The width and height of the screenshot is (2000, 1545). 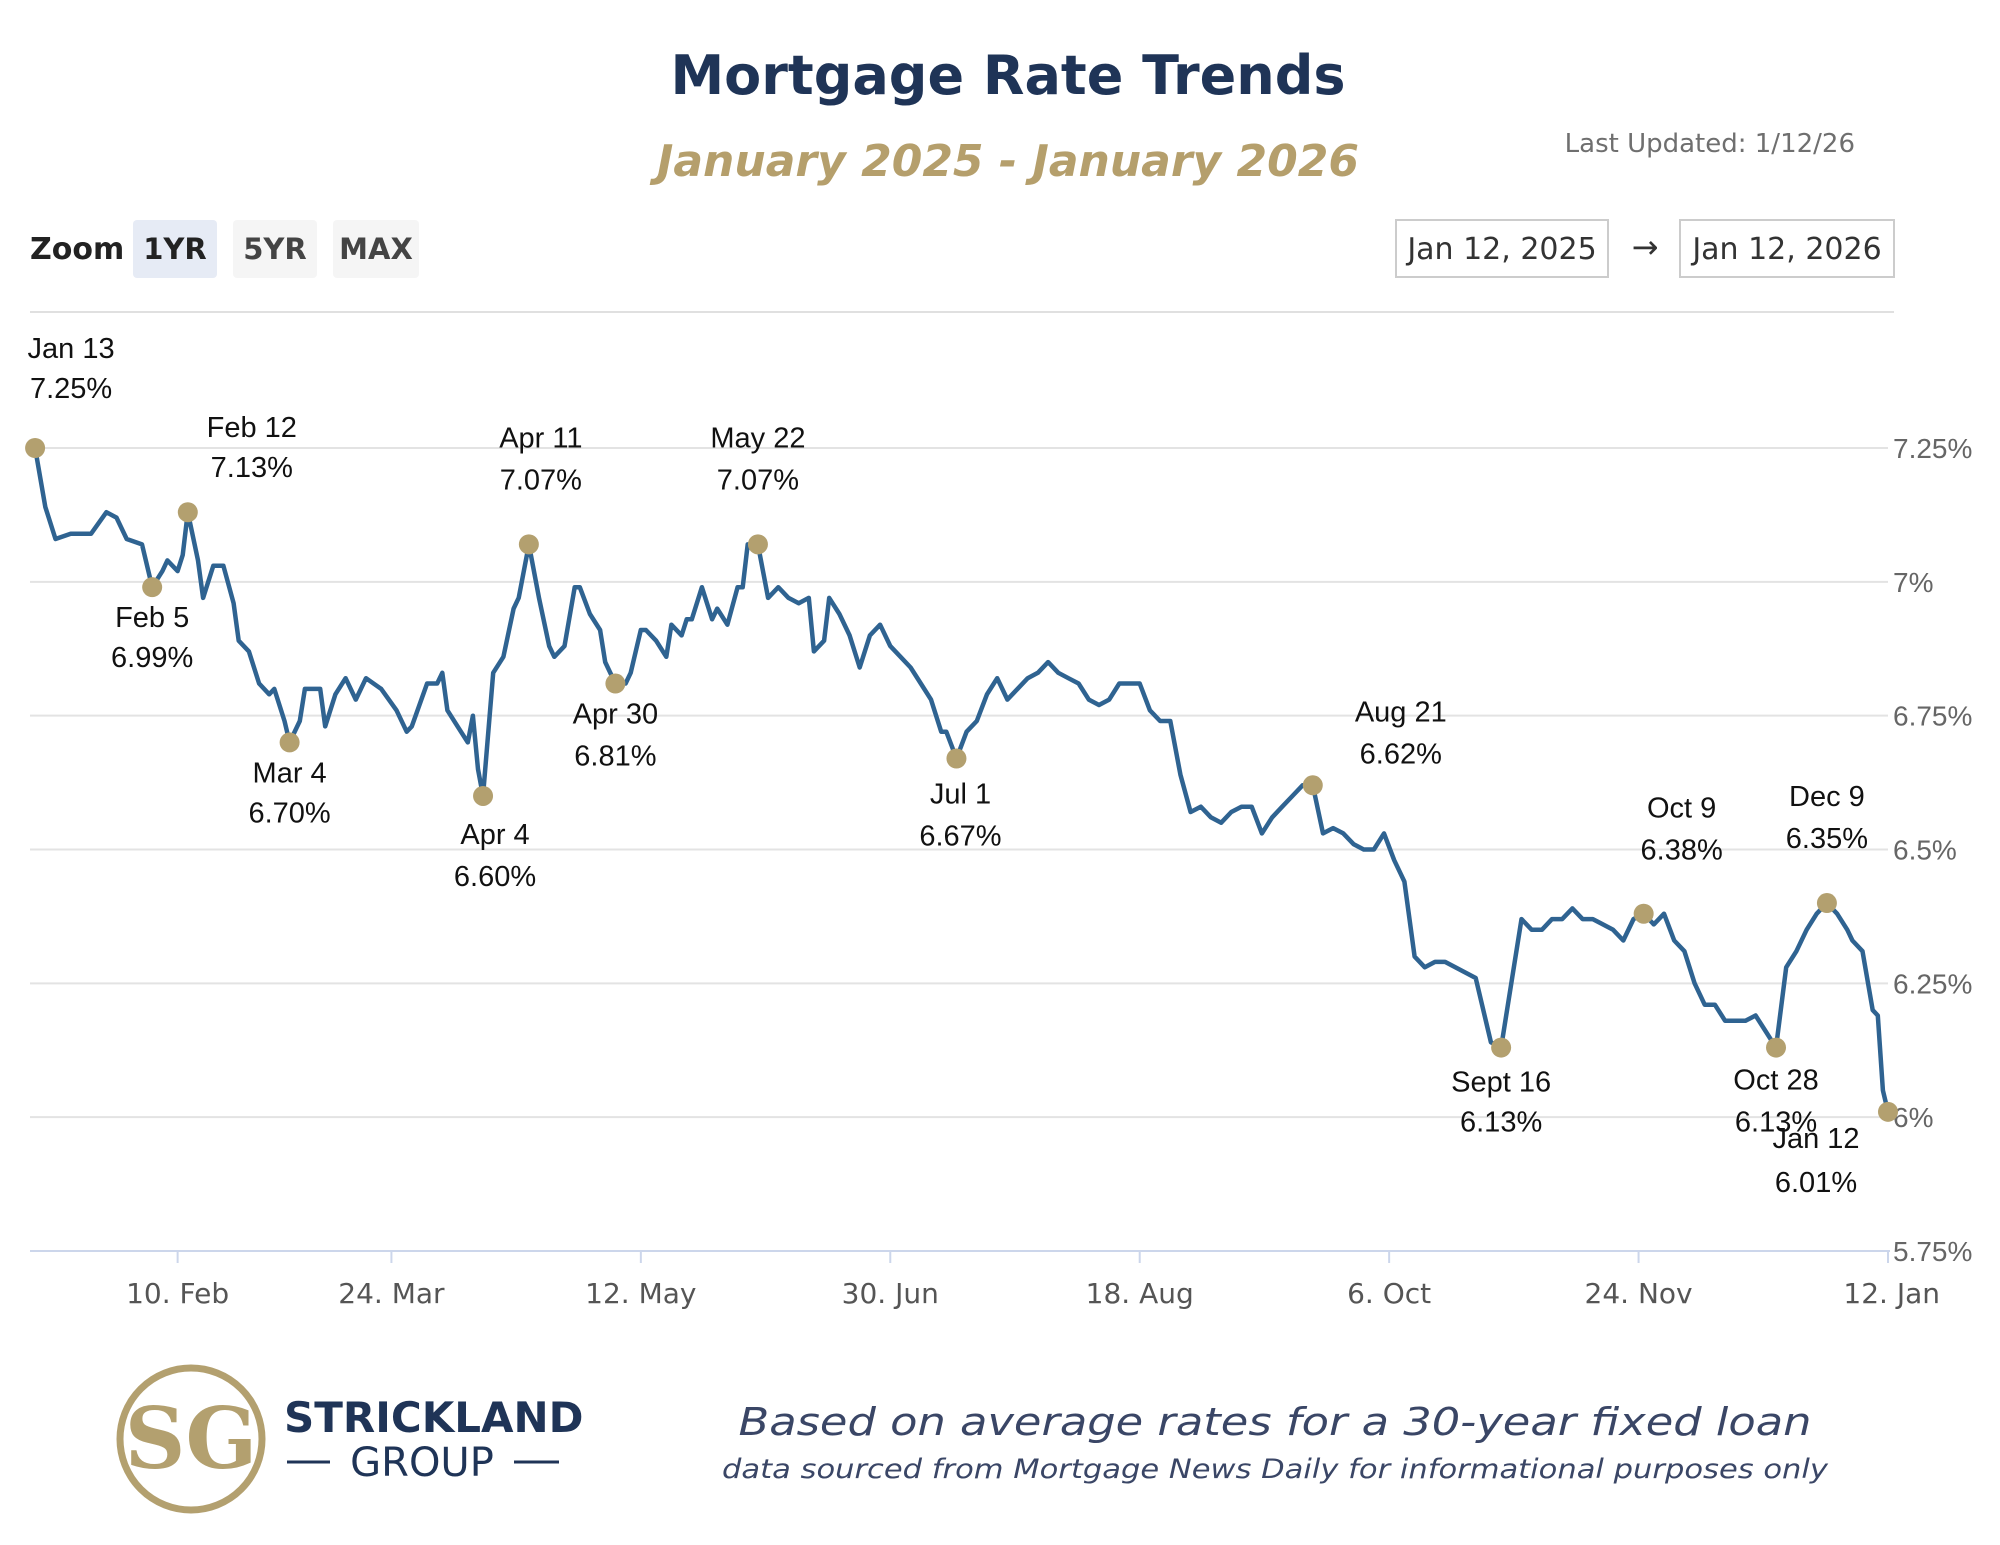 What do you see at coordinates (434, 1417) in the screenshot?
I see `brand-name: STRICKLAND` at bounding box center [434, 1417].